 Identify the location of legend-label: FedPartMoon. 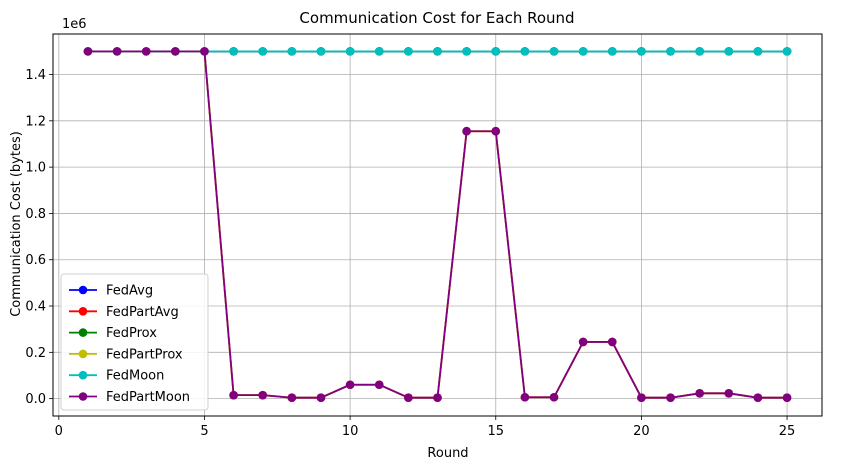
(148, 397).